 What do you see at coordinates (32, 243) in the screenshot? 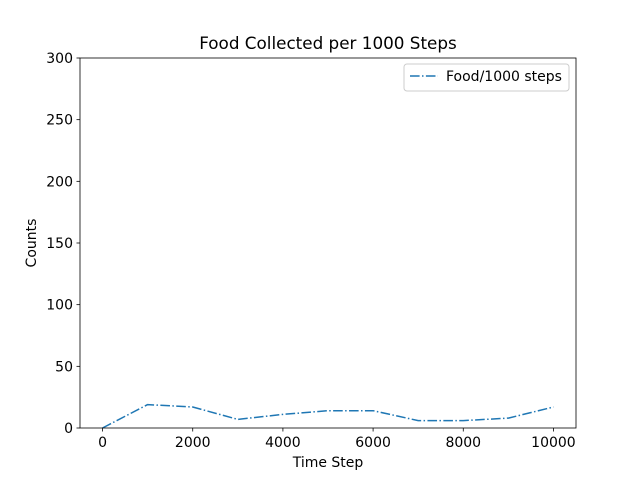
I see `y-axis-label: Counts` at bounding box center [32, 243].